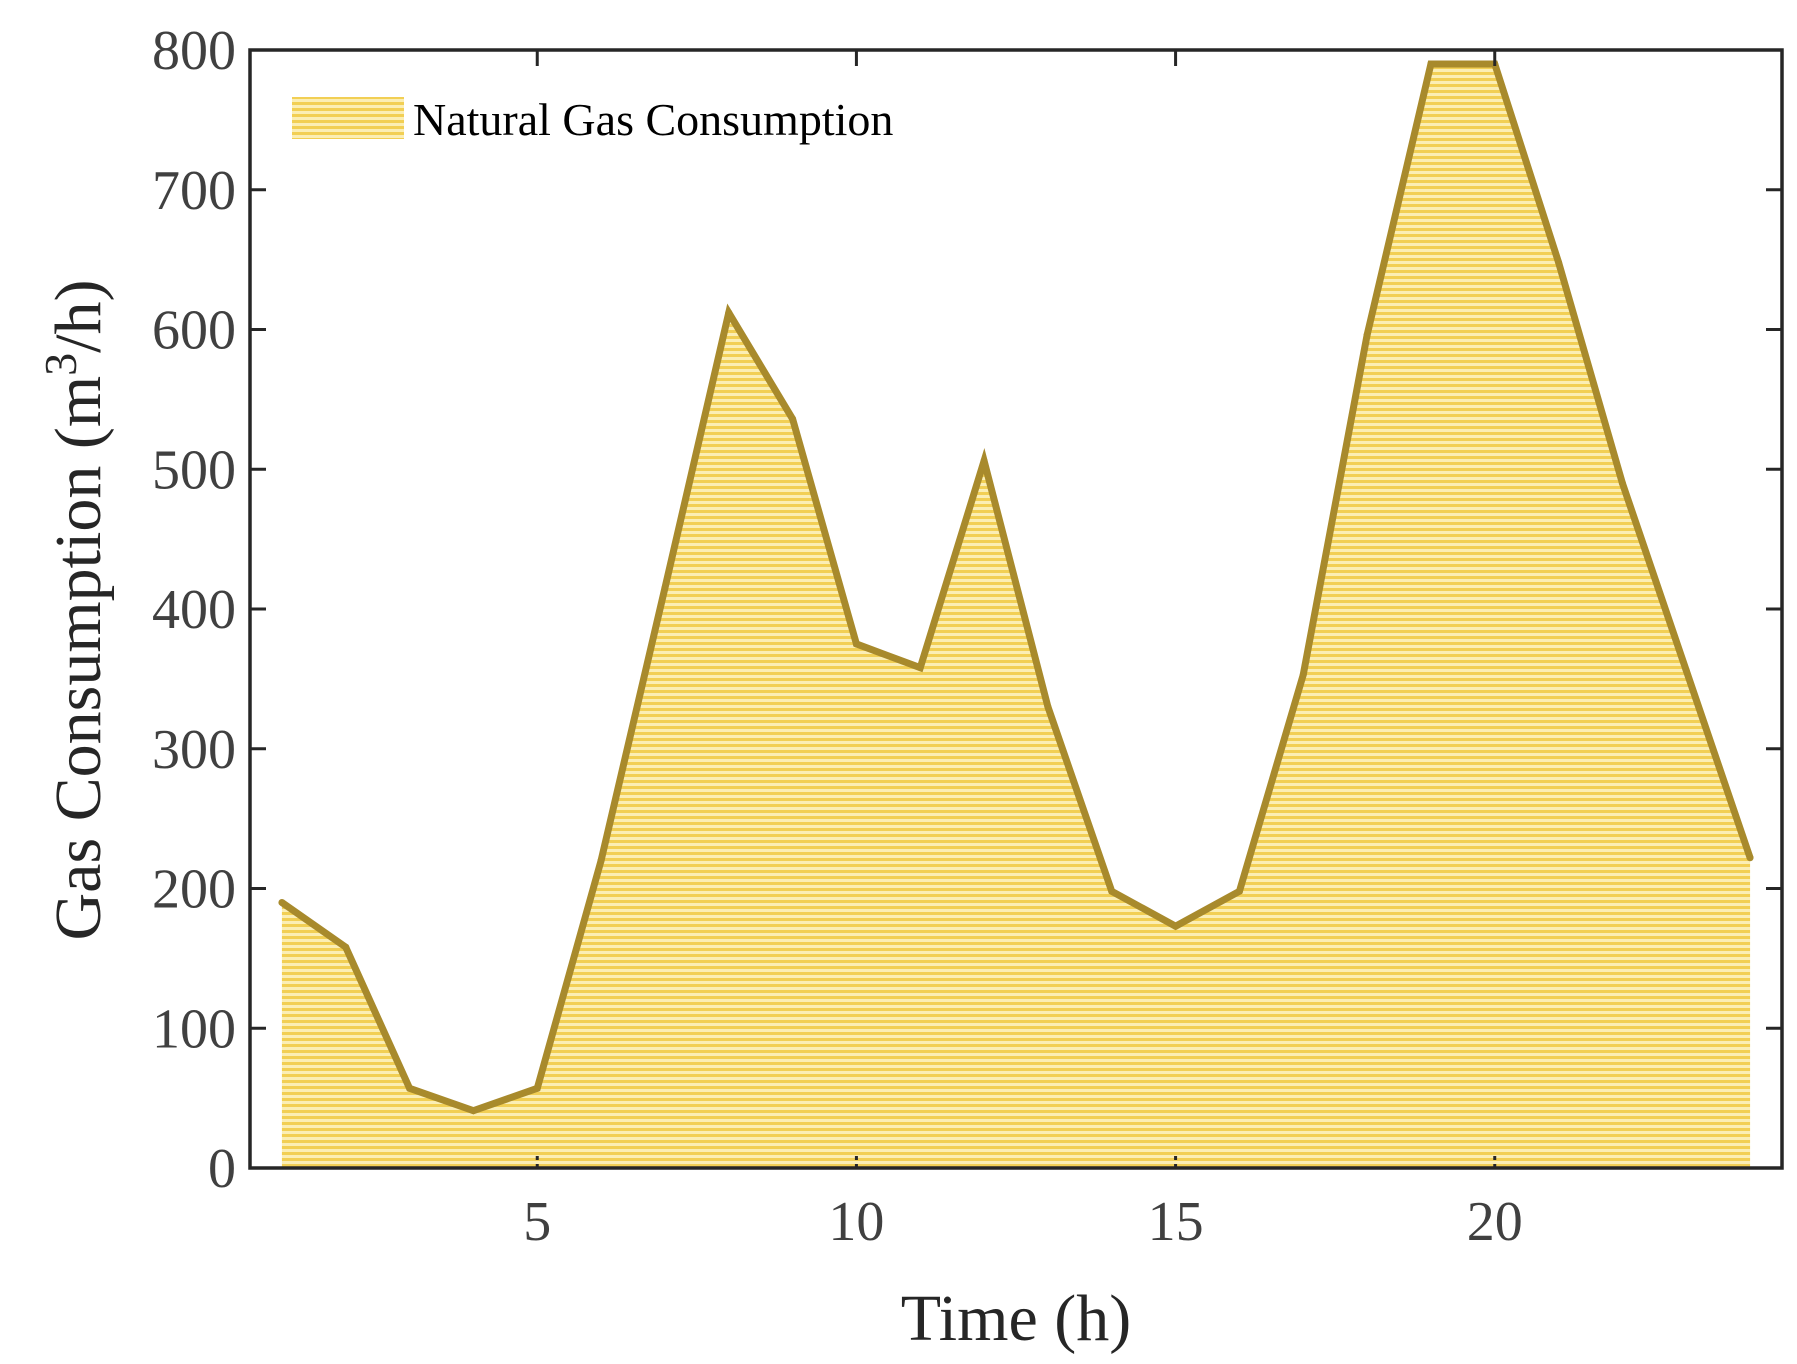  I want to click on y-axis-title: Gas Consumption (m3/h), so click(75, 609).